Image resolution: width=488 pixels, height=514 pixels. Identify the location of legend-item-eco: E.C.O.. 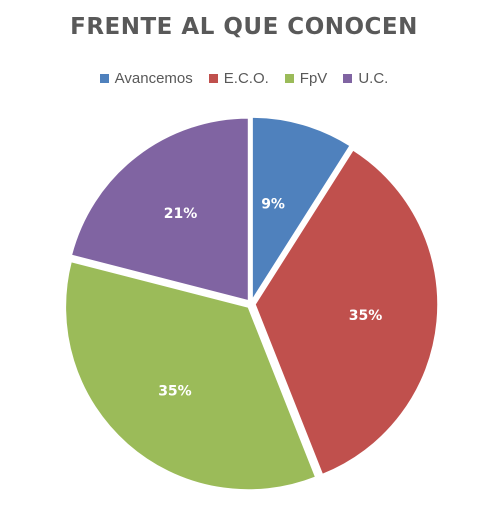
(238, 78).